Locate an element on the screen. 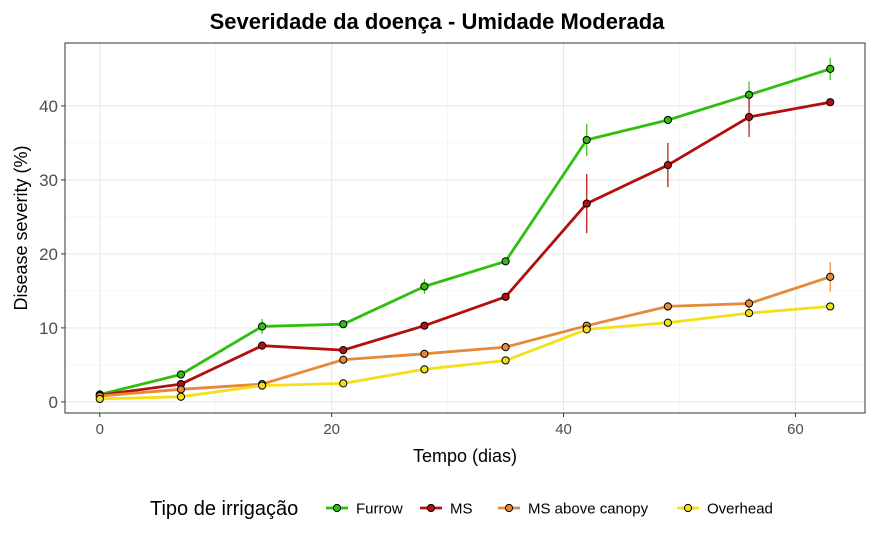  legend-item-overhead: Overhead is located at coordinates (725, 509).